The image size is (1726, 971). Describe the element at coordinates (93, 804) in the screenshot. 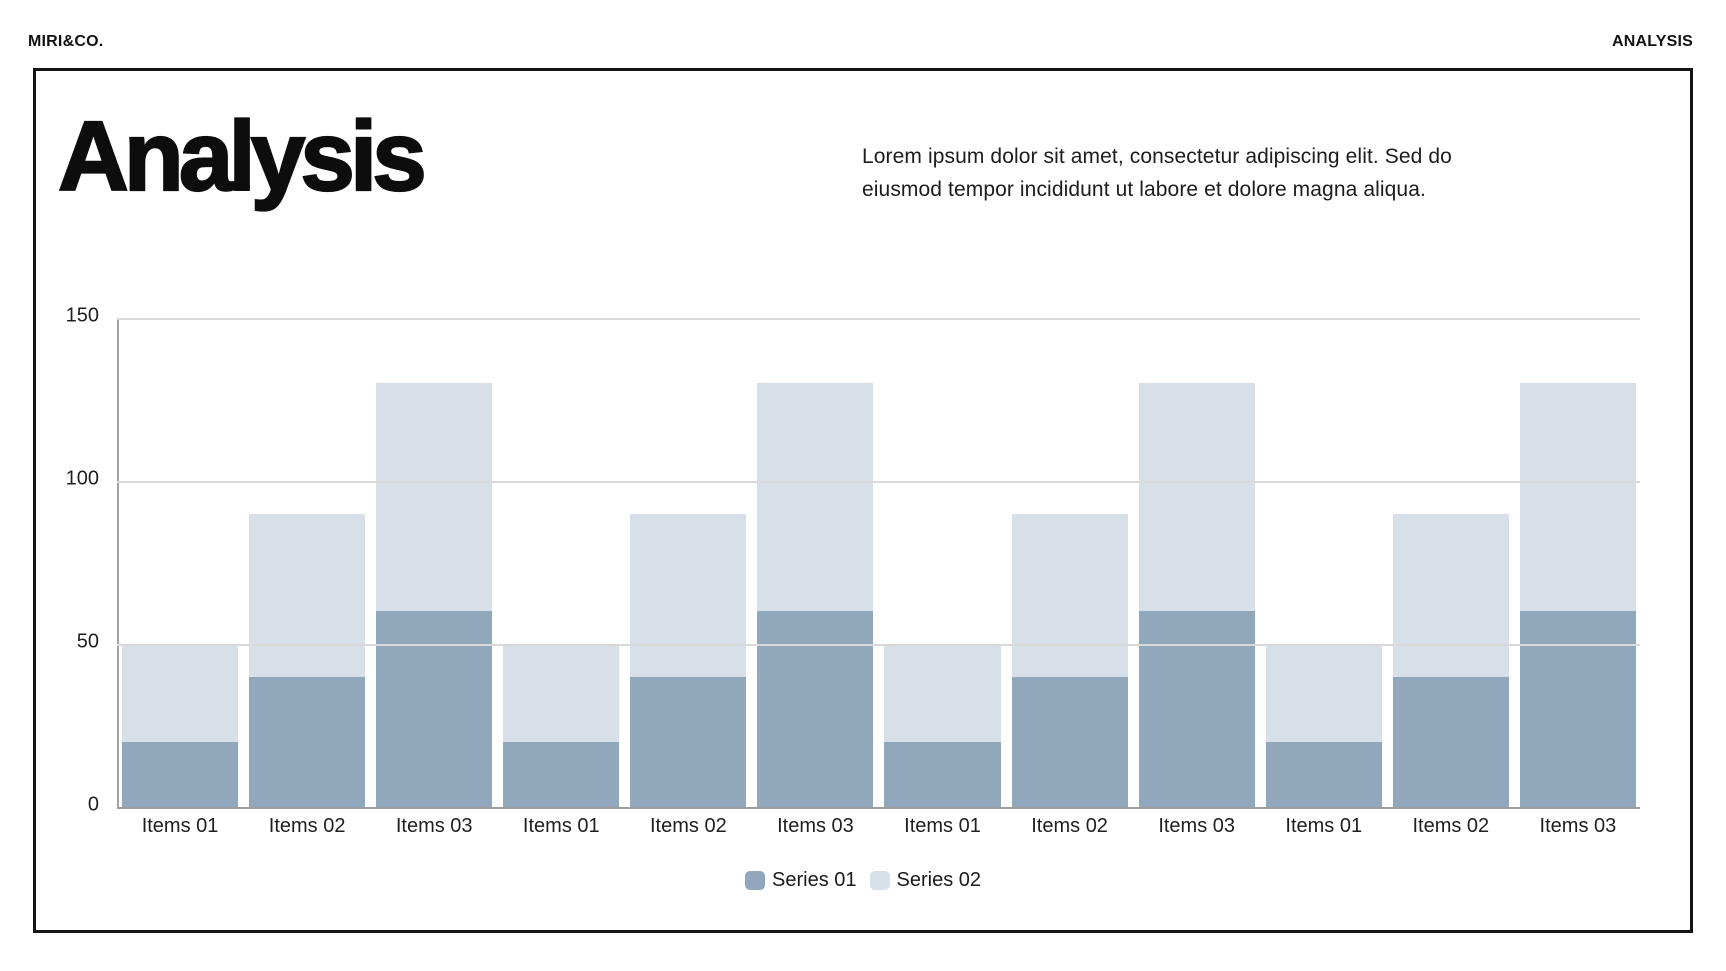

I see `y-tick-label-0: 0` at that location.